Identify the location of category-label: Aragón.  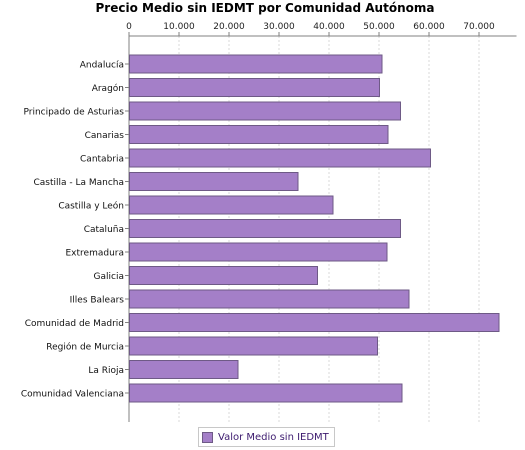
(108, 88).